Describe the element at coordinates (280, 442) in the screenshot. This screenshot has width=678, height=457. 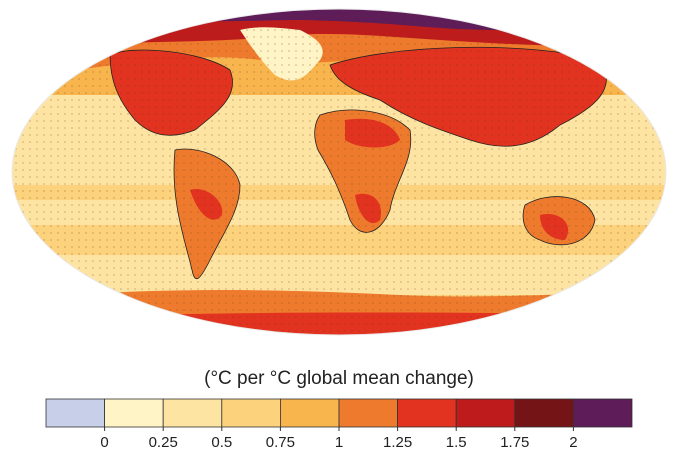
I see `tick-label: 0.75` at that location.